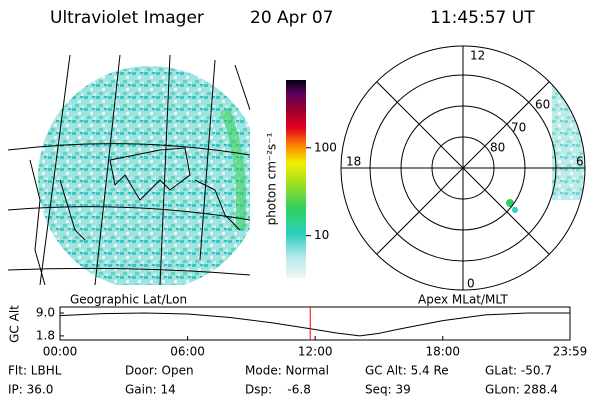 Image resolution: width=600 pixels, height=400 pixels. Describe the element at coordinates (30, 390) in the screenshot. I see `status-field: IP: 36.0` at that location.